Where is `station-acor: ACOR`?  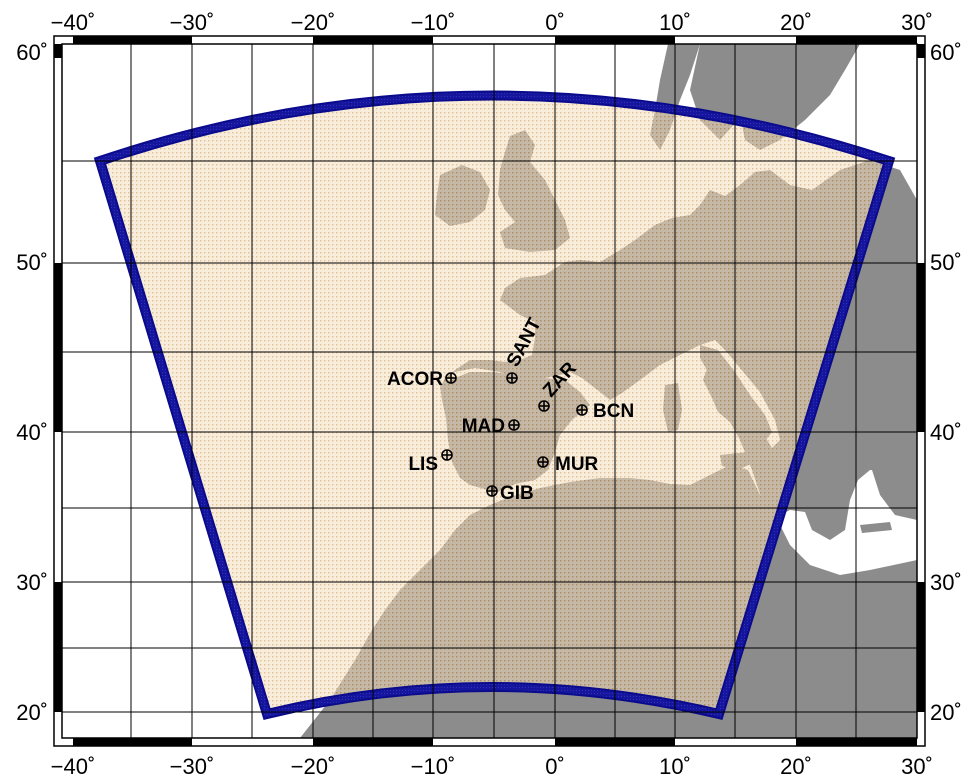
station-acor: ACOR is located at coordinates (422, 379).